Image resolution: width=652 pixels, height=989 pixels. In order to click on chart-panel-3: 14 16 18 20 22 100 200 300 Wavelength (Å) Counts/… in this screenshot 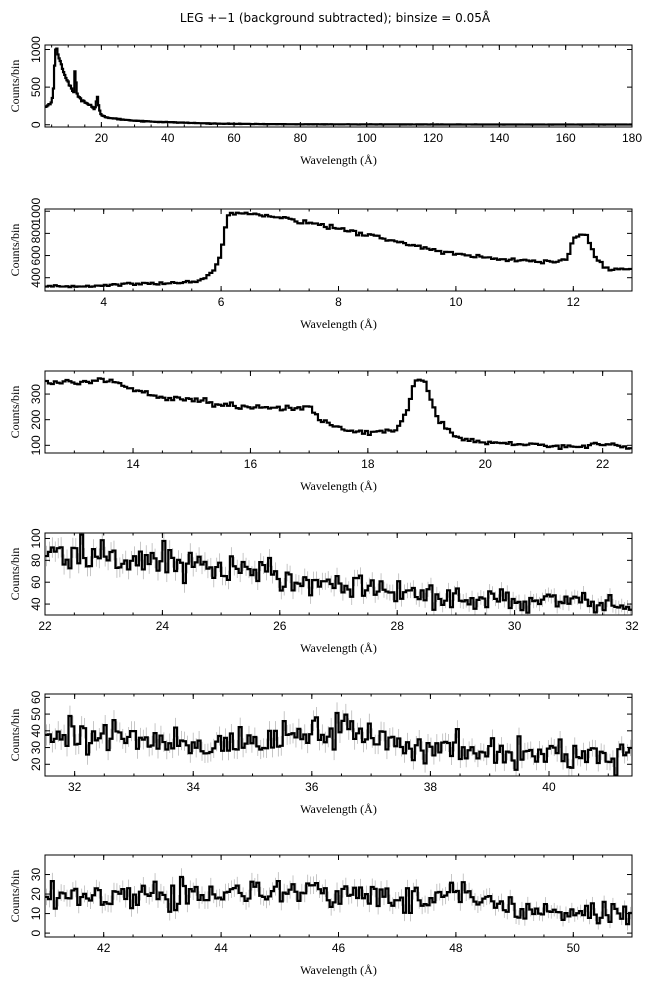, I will do `click(320, 431)`.